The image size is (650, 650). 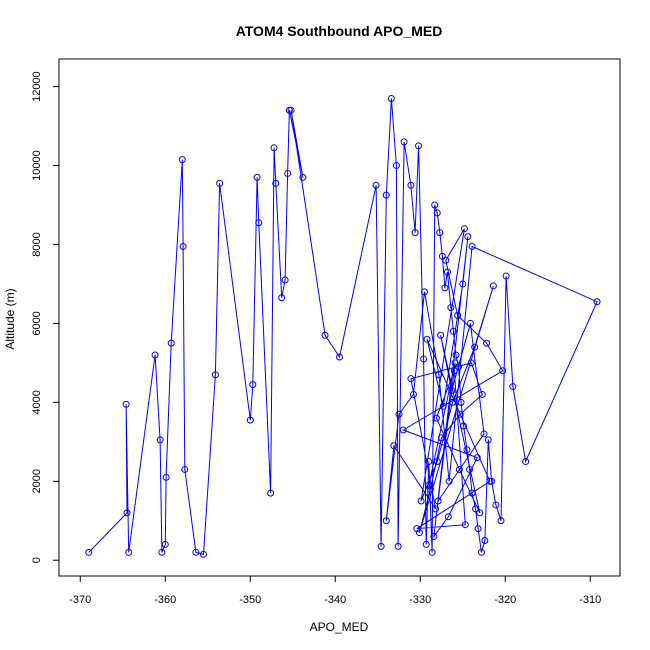 What do you see at coordinates (505, 600) in the screenshot?
I see `x-tick-label: -320` at bounding box center [505, 600].